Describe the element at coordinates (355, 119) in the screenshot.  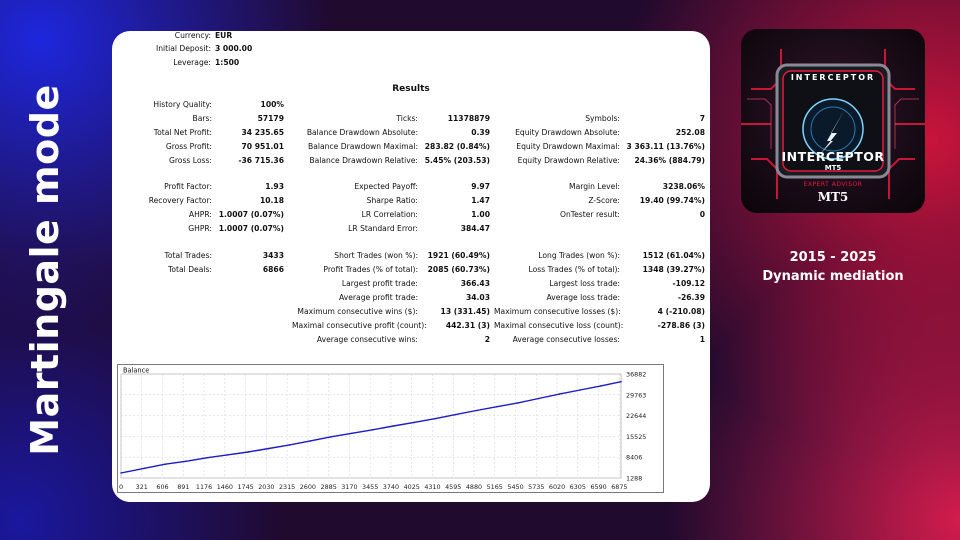
I see `stat-label: Ticks:` at that location.